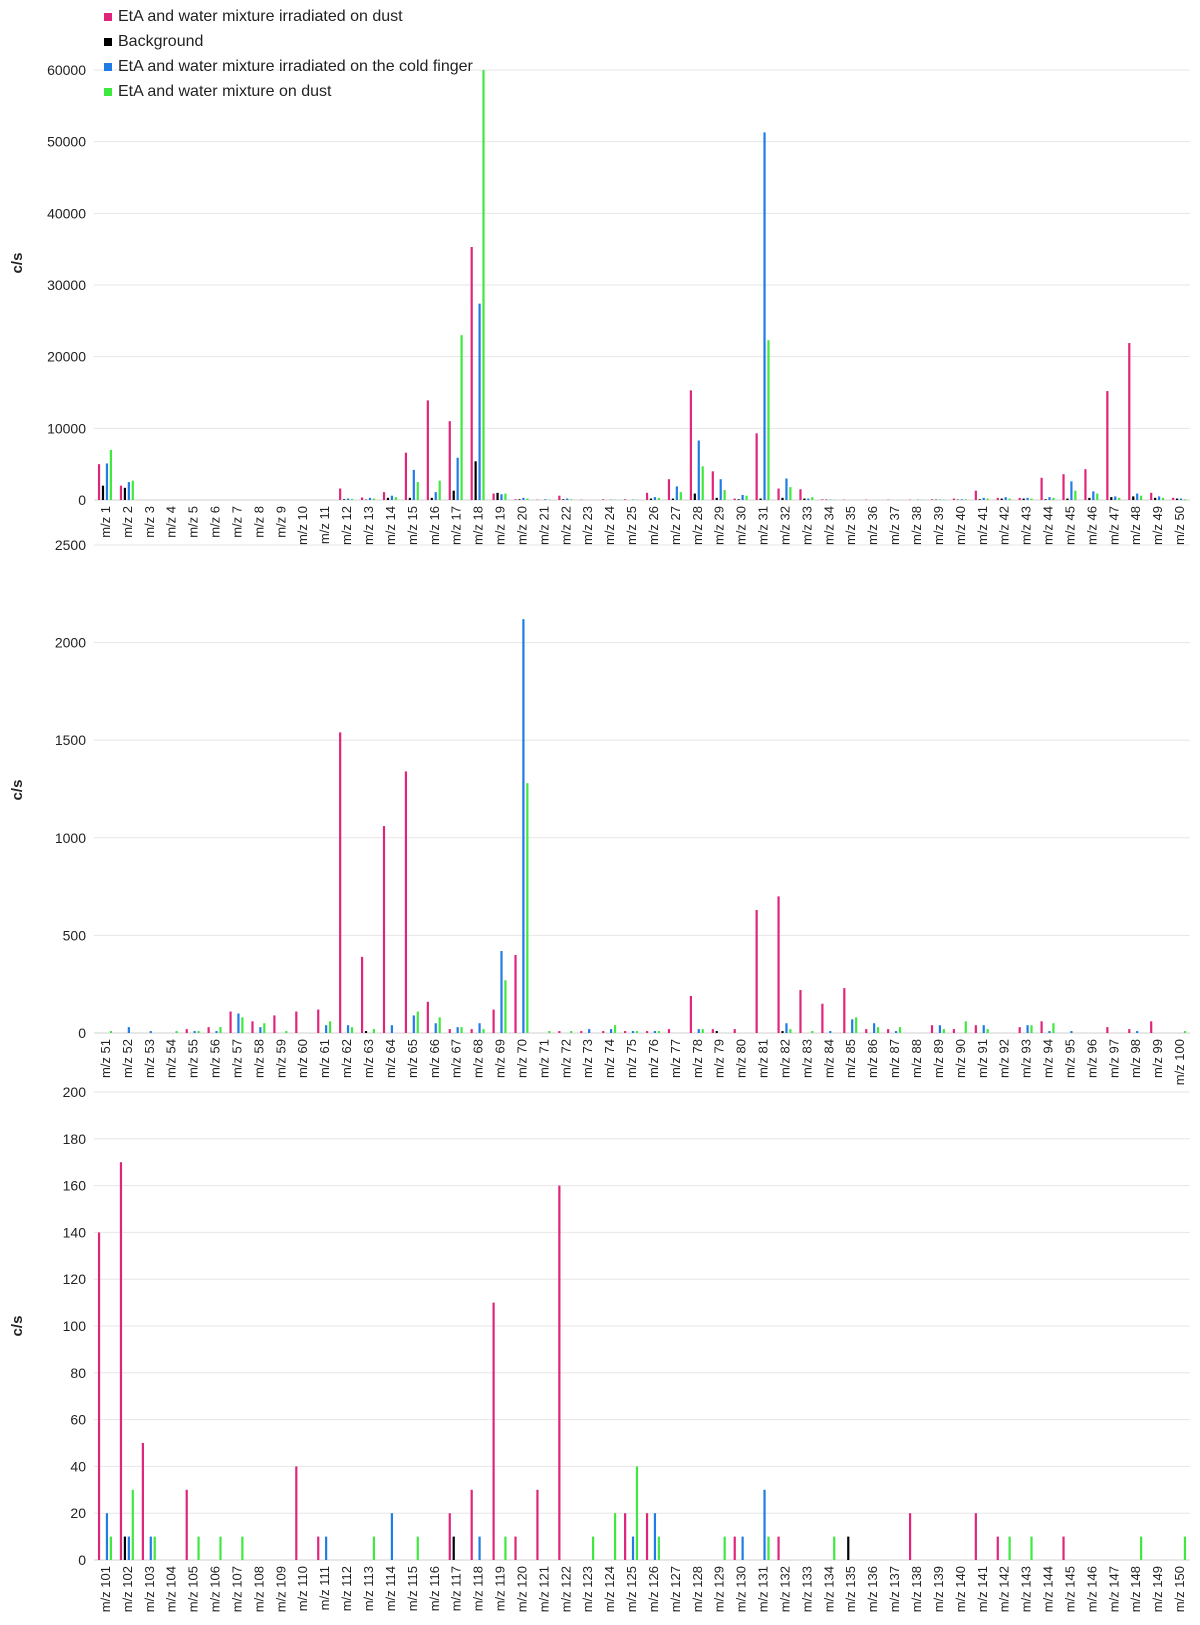  I want to click on x-tick-label: m/z 61, so click(324, 1058).